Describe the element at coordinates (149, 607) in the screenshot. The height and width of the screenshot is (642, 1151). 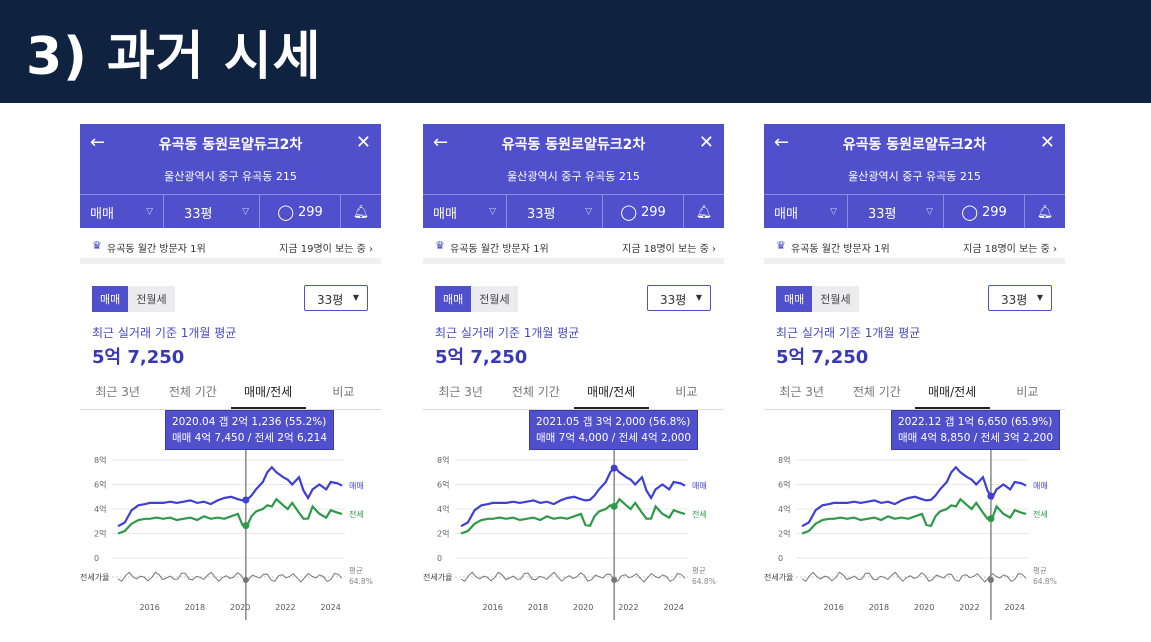
I see `x-tick-label: 2016` at that location.